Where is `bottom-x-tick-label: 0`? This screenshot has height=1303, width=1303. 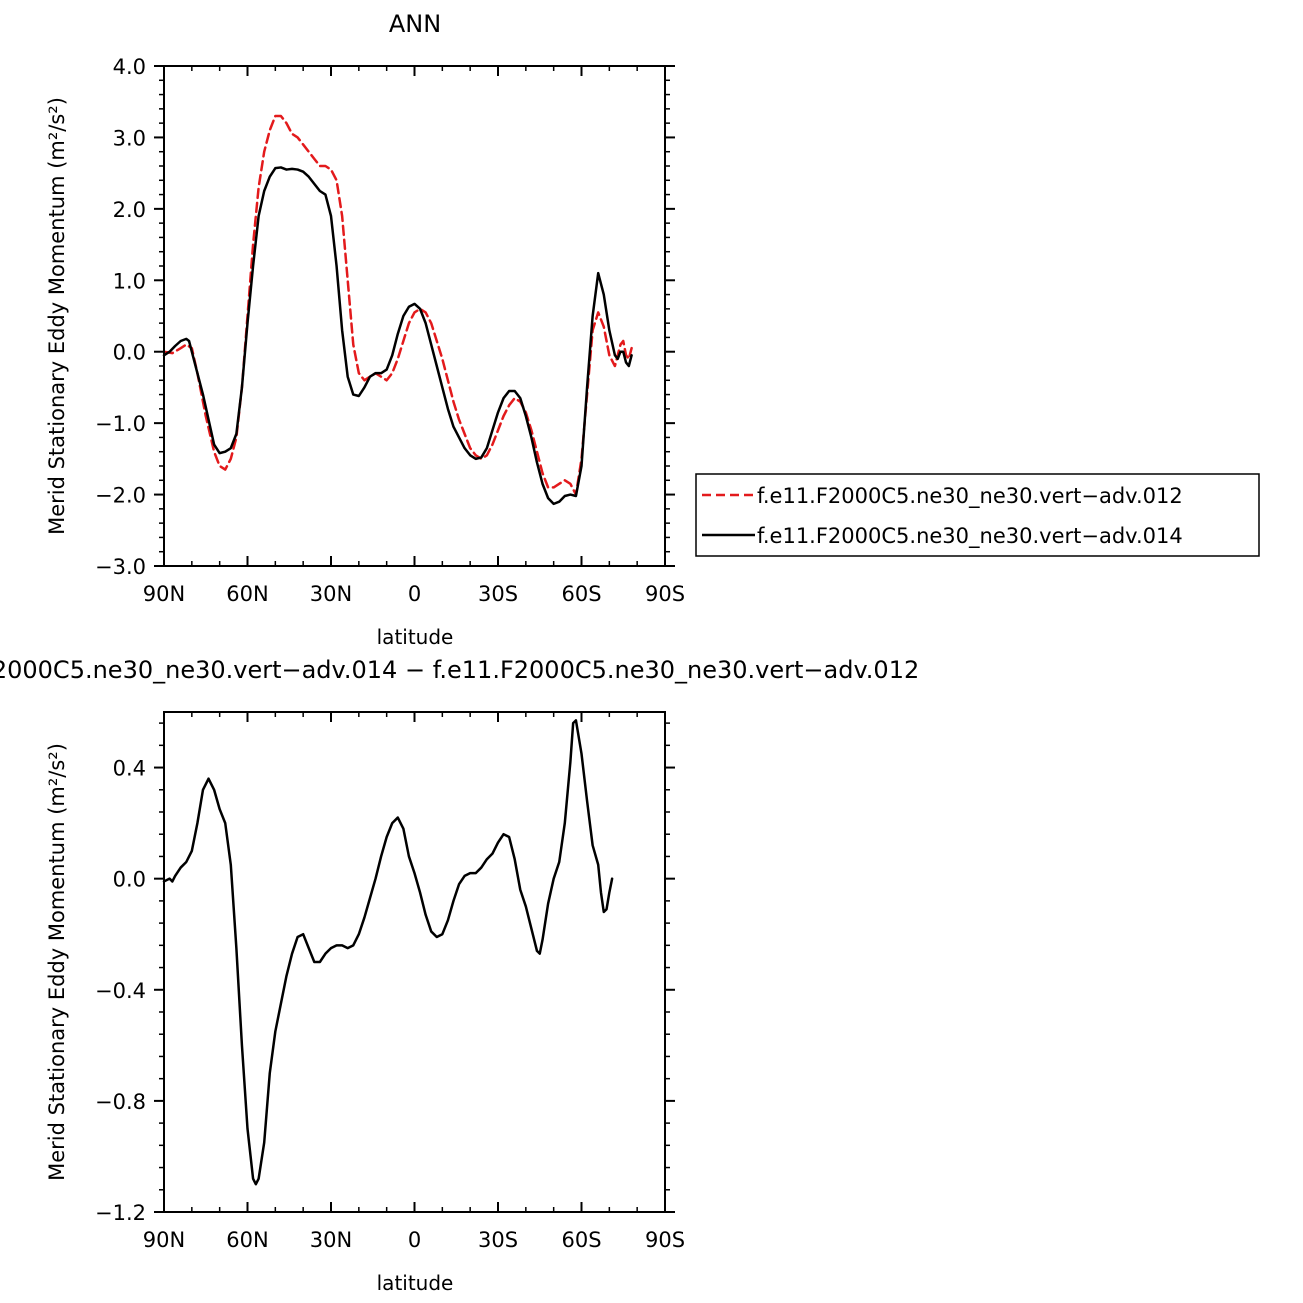
bottom-x-tick-label: 0 is located at coordinates (414, 1240).